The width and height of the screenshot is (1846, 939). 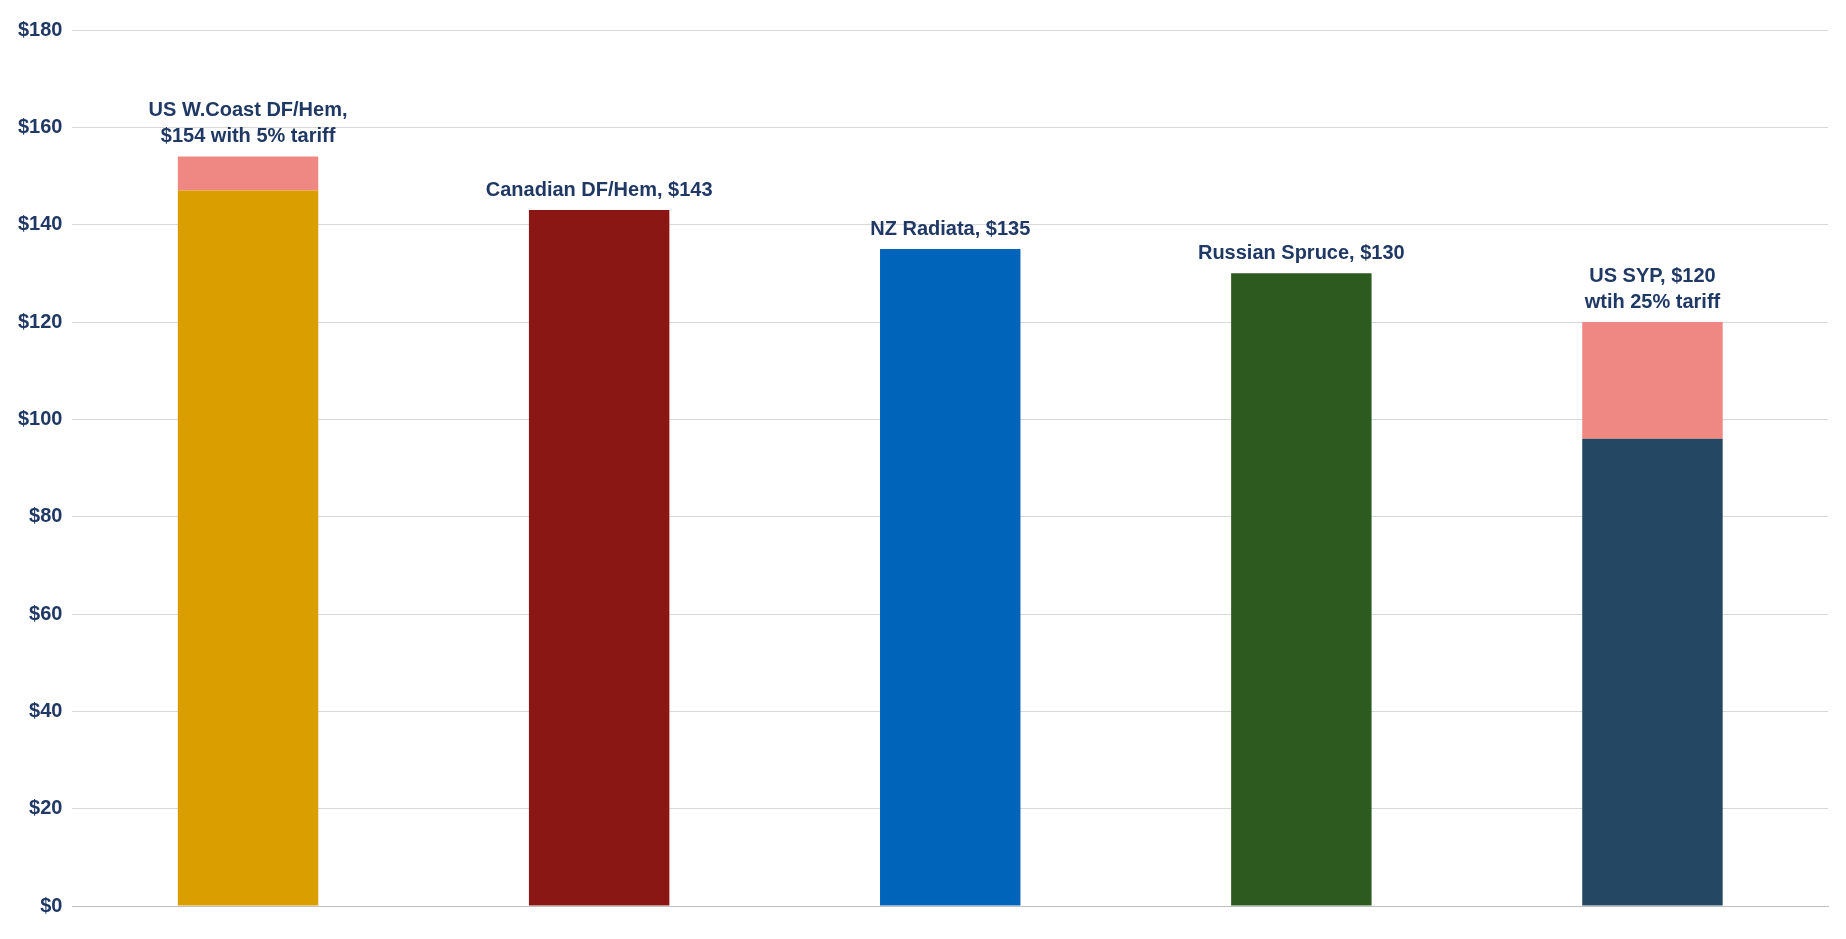 I want to click on y-tick-label: $100, so click(x=40, y=417).